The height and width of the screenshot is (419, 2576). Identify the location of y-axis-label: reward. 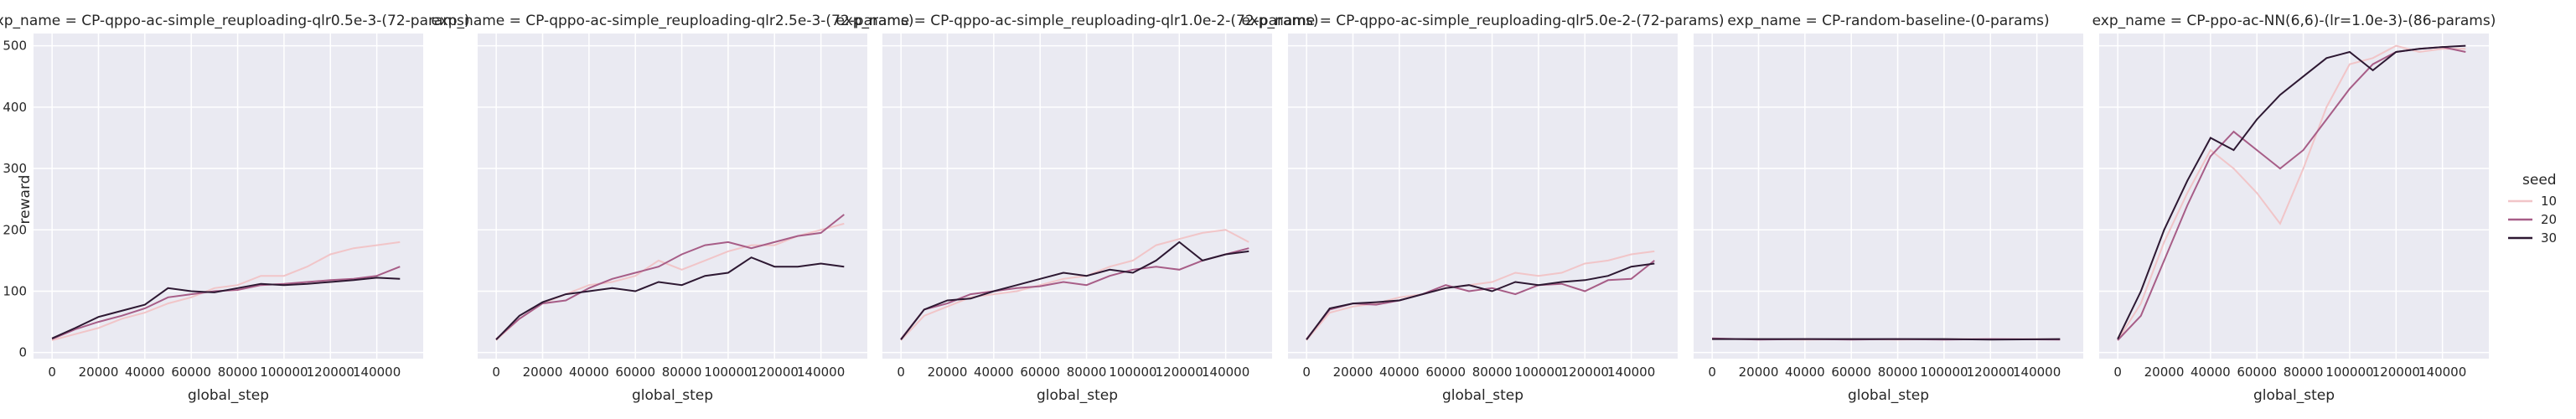
(25, 200).